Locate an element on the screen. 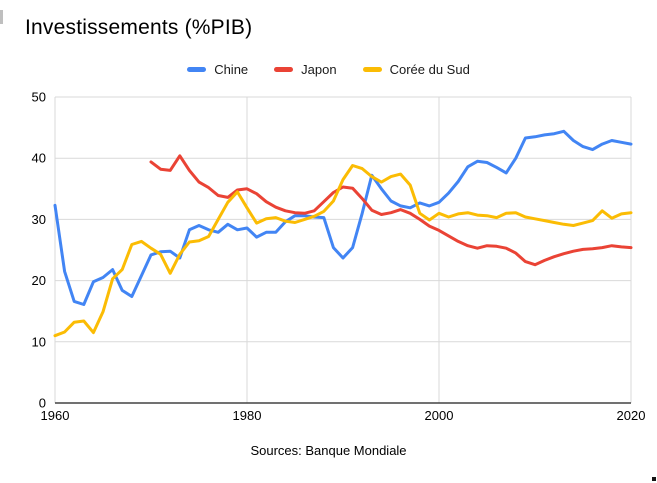 The height and width of the screenshot is (483, 657). legend-item-japon: Japon is located at coordinates (305, 69).